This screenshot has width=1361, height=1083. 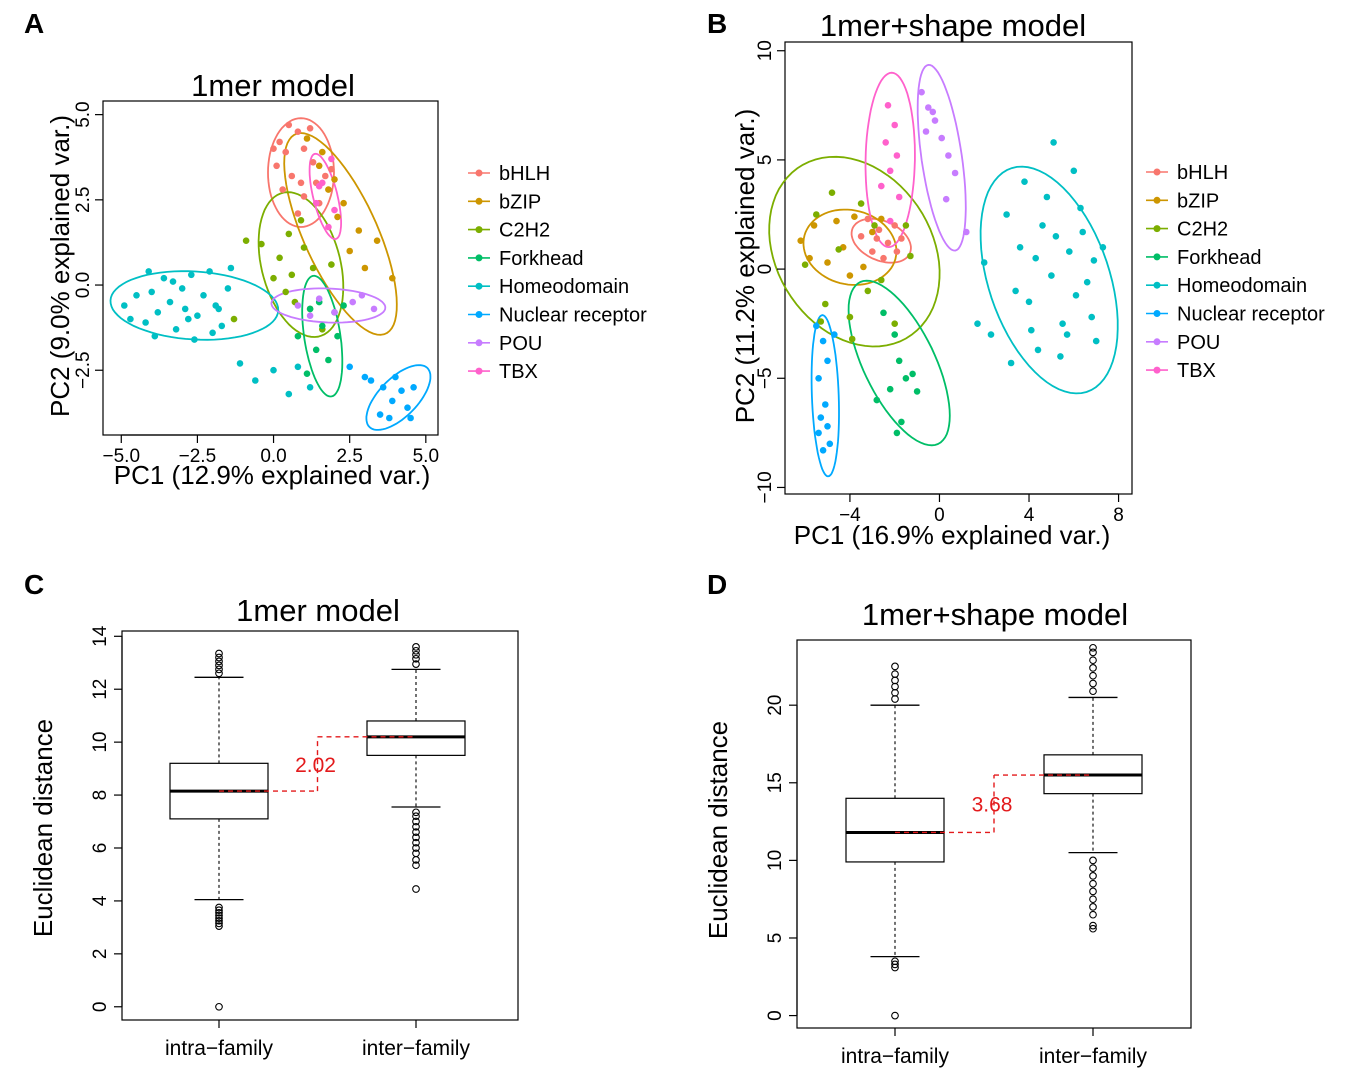 What do you see at coordinates (994, 804) in the screenshot?
I see `panel-d-difference-annotation: 3.68` at bounding box center [994, 804].